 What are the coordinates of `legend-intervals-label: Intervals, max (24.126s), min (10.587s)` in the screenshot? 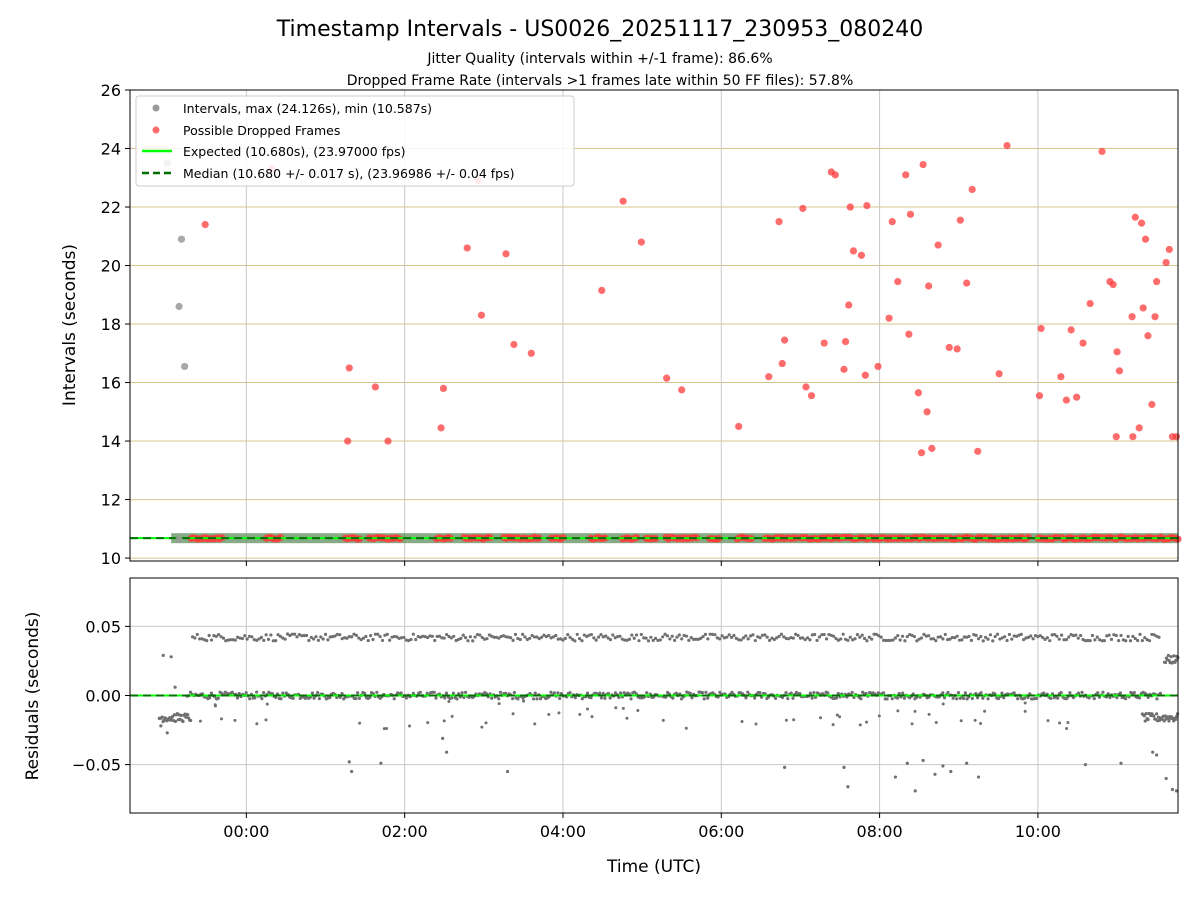 It's located at (307, 108).